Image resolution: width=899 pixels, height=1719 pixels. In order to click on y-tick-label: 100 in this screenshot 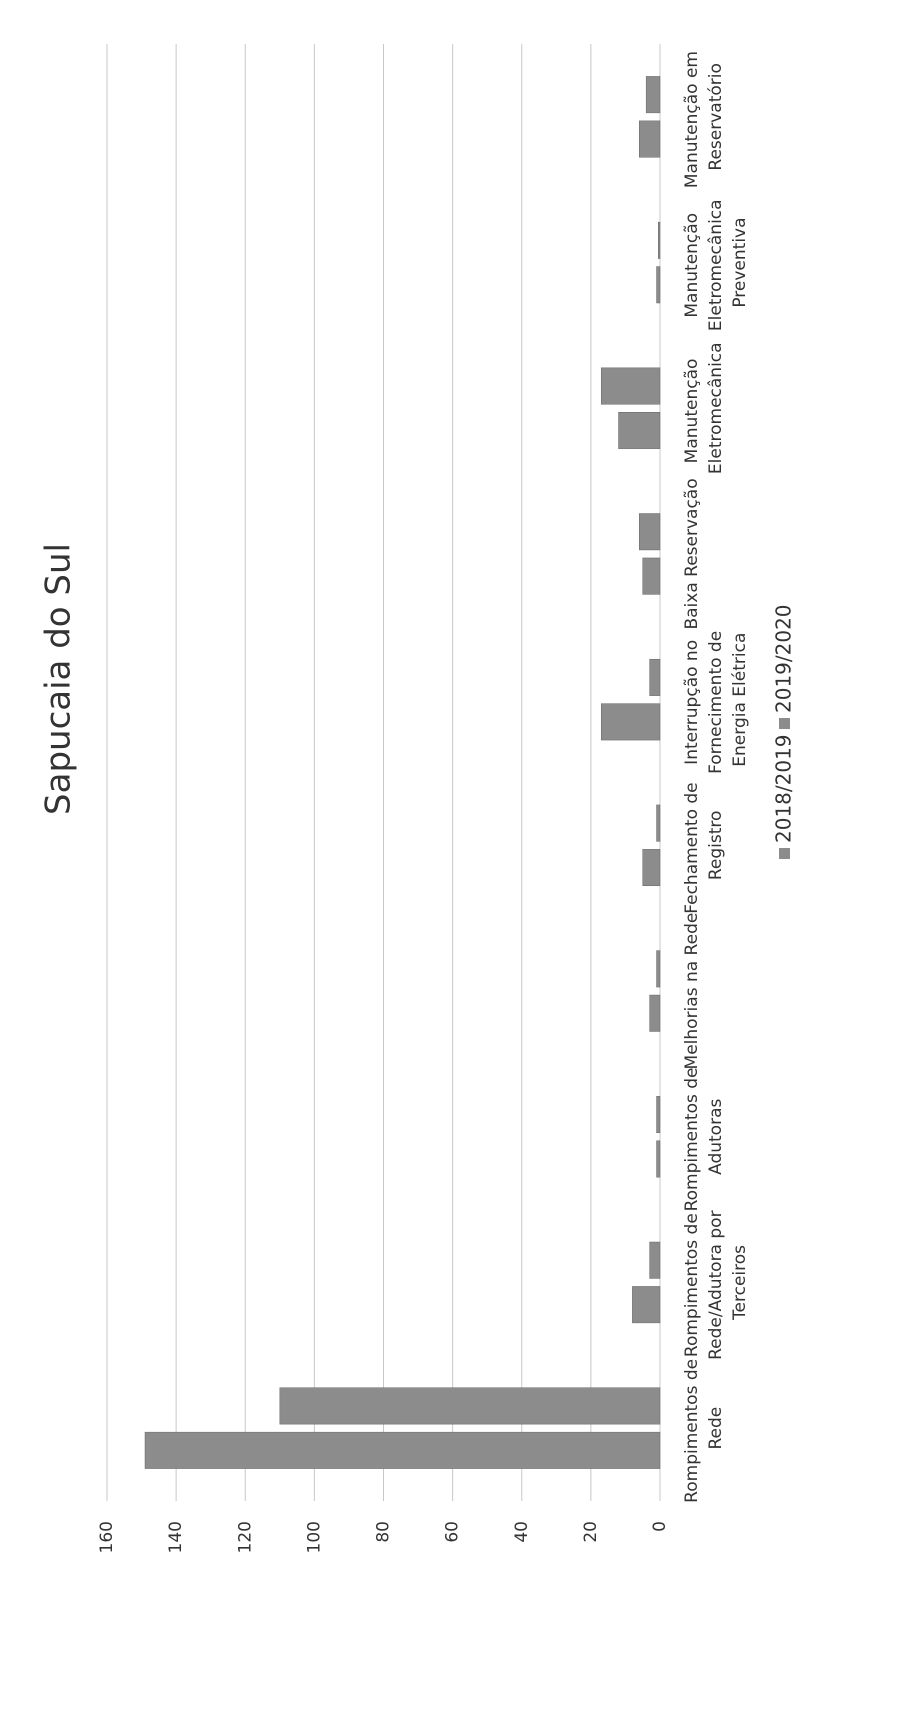, I will do `click(314, 1537)`.